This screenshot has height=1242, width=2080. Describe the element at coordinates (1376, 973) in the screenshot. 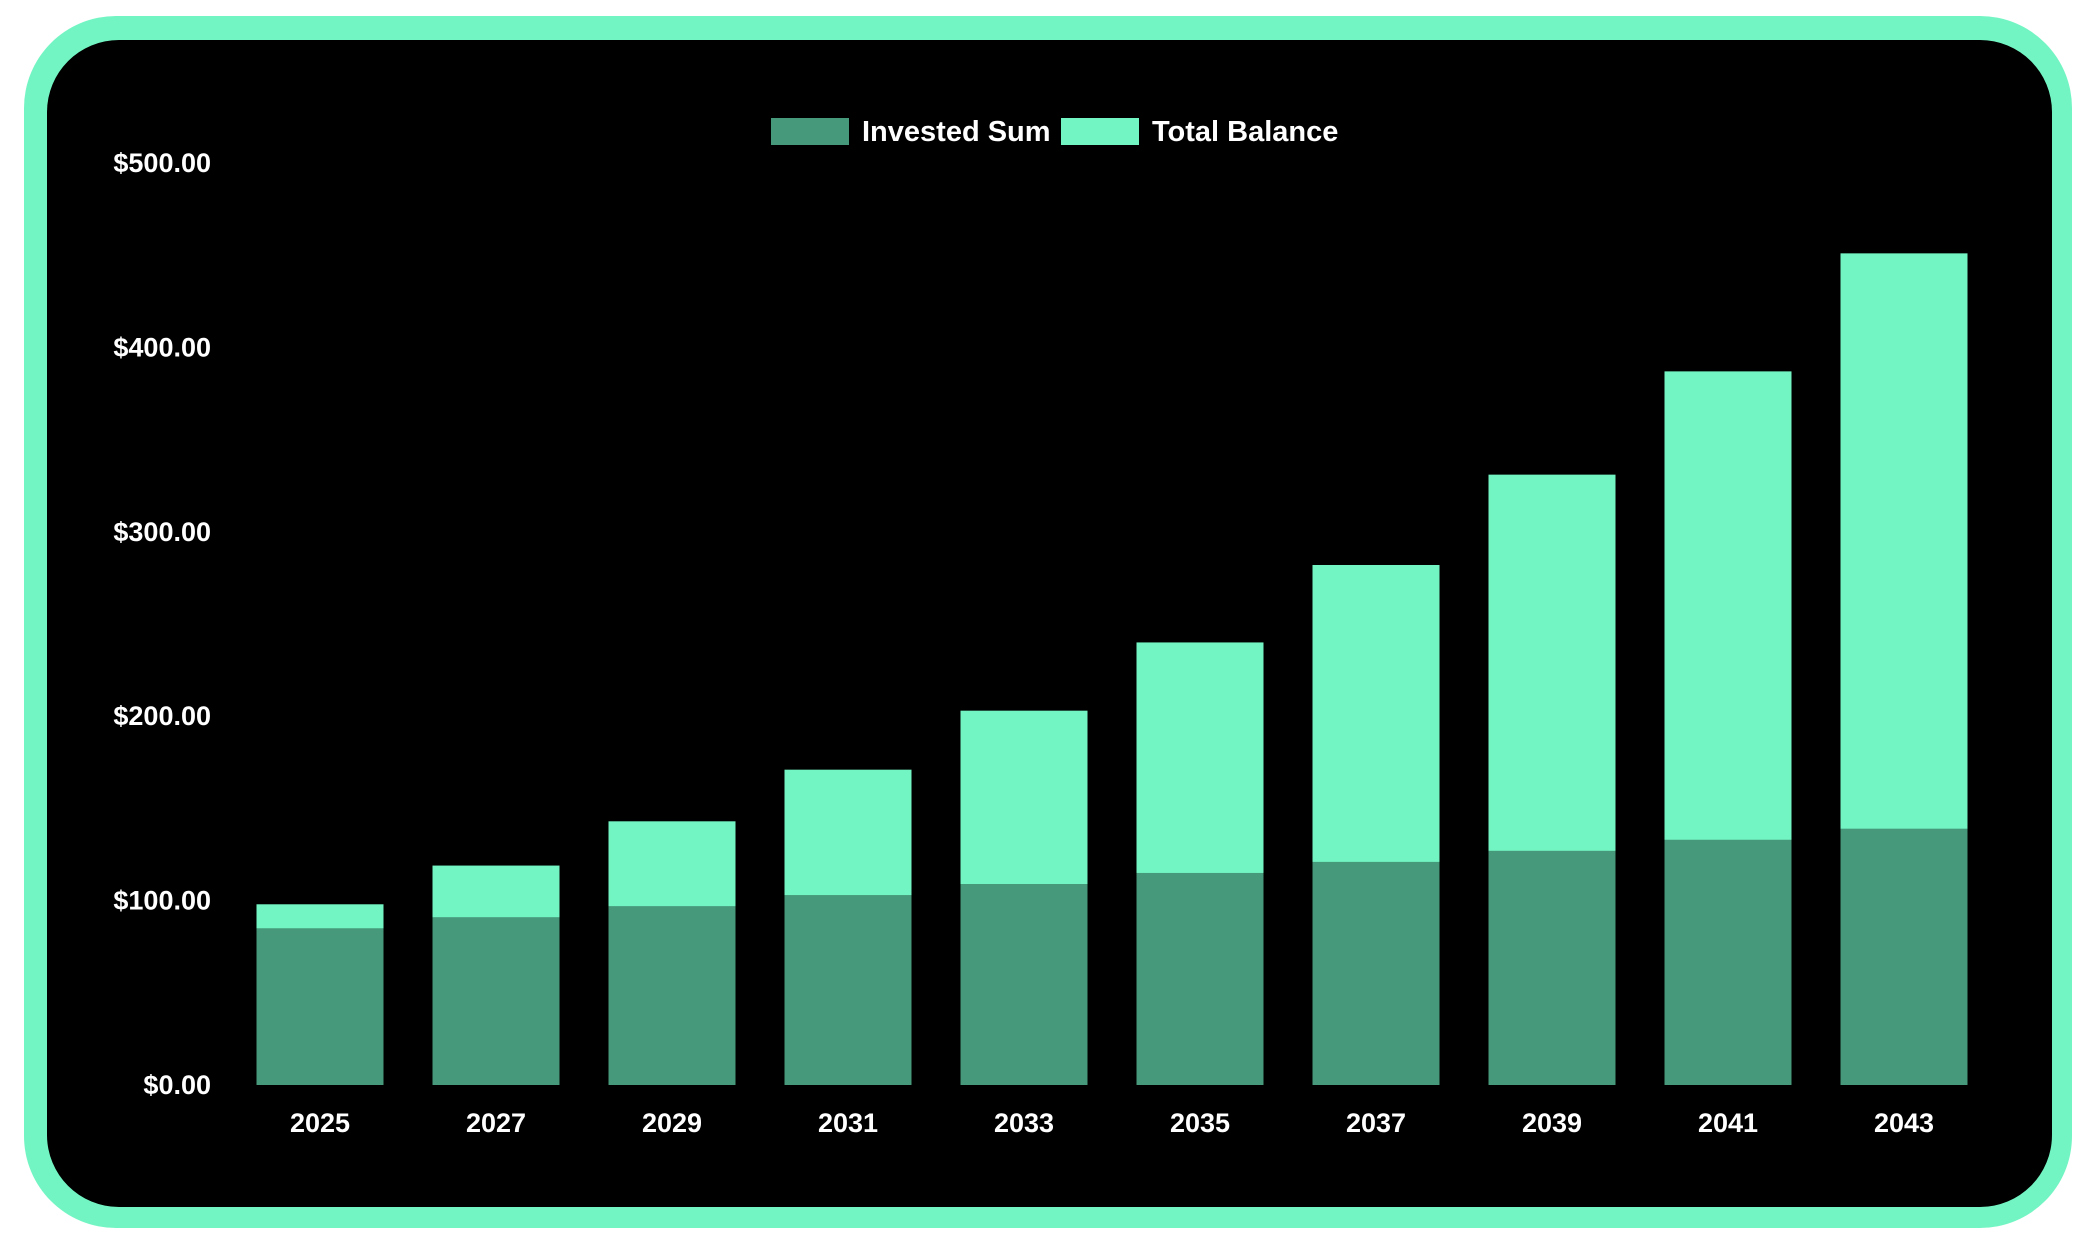

I see `bar-invested-sum-2037` at that location.